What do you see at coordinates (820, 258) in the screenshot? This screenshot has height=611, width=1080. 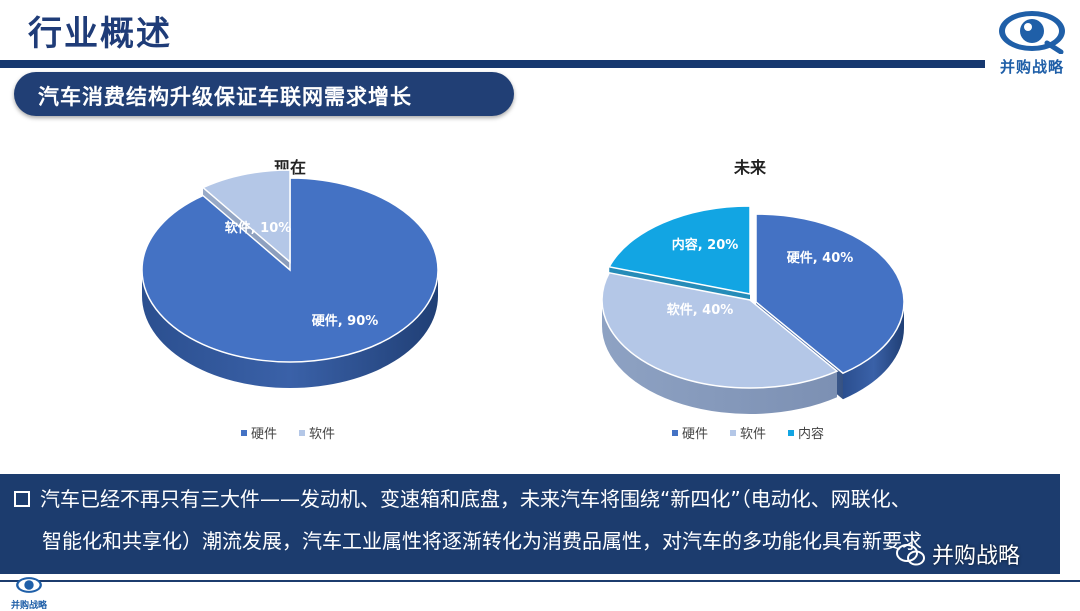 I see `data-label: 硬件, 40%` at bounding box center [820, 258].